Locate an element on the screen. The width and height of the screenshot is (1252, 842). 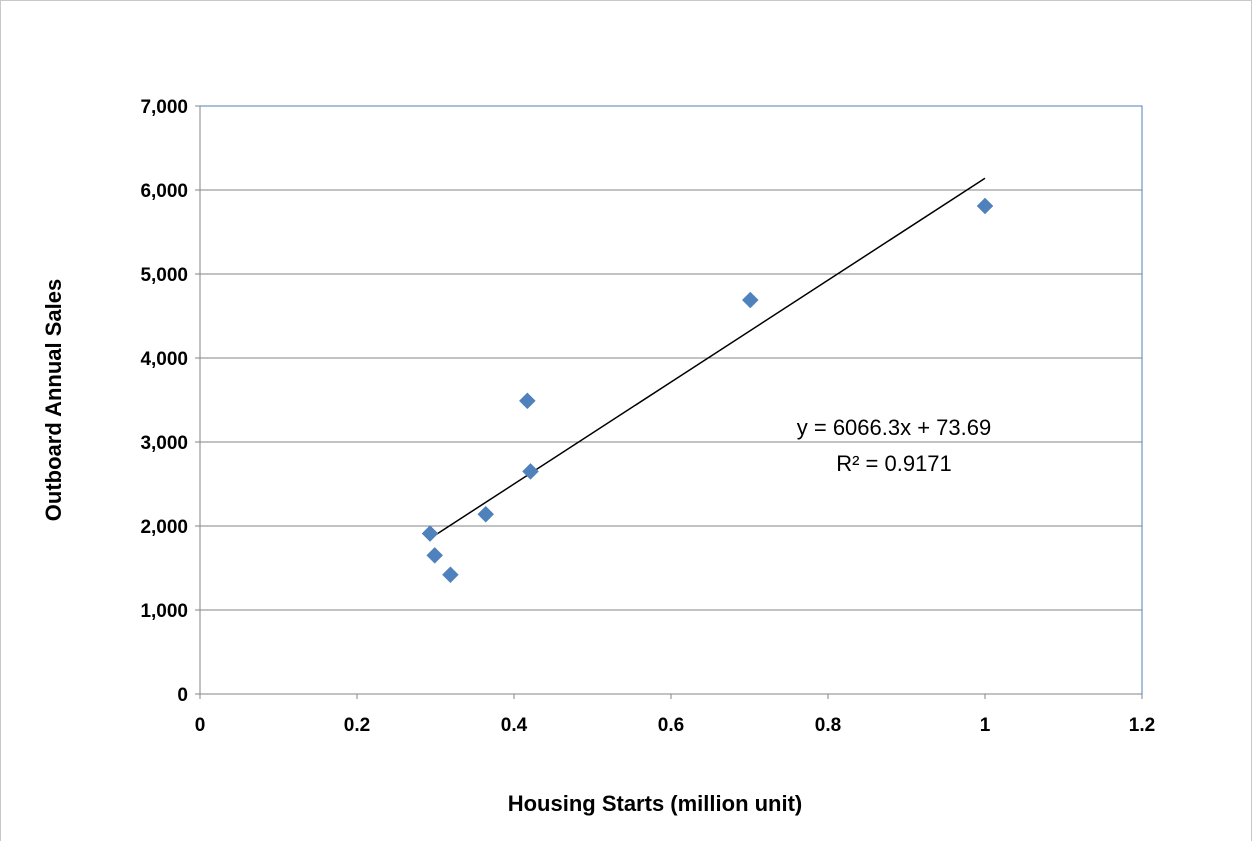
x-axis-tick-labels: 0 0.2 0.4 0.6 0.8 1 1.2 is located at coordinates (675, 725).